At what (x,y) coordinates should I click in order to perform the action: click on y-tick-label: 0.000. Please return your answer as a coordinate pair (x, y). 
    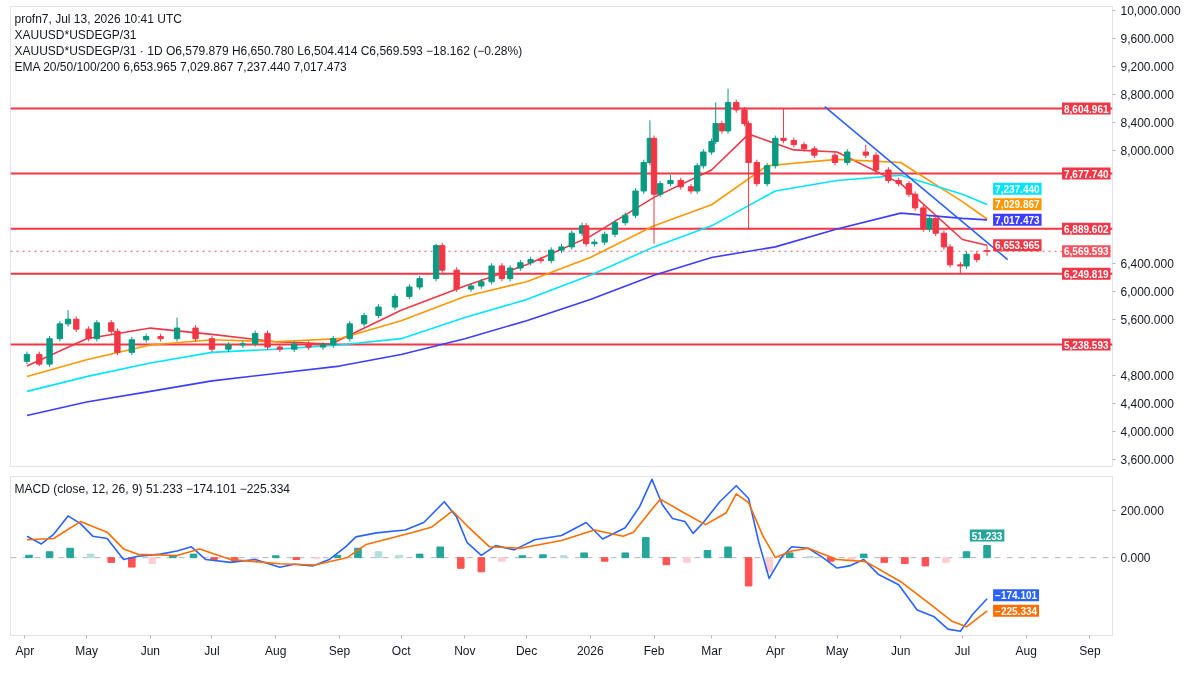
    Looking at the image, I should click on (1135, 558).